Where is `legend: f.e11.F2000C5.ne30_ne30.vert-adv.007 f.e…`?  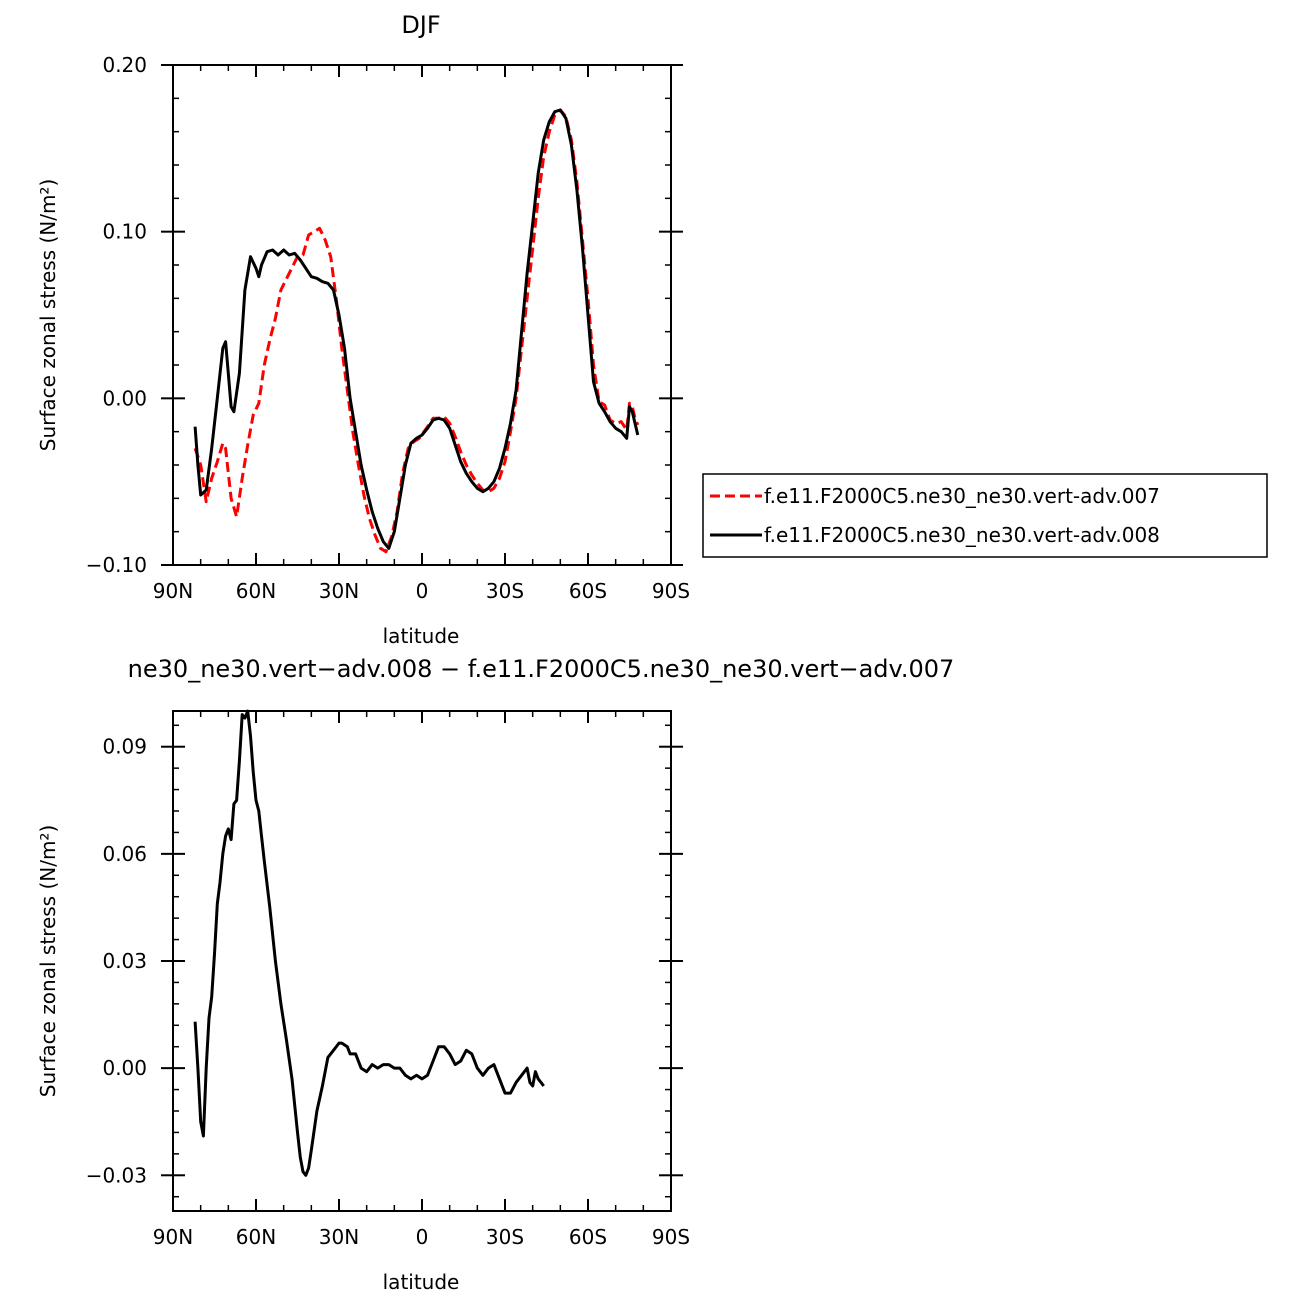 legend: f.e11.F2000C5.ne30_ne30.vert-adv.007 f.e… is located at coordinates (985, 515).